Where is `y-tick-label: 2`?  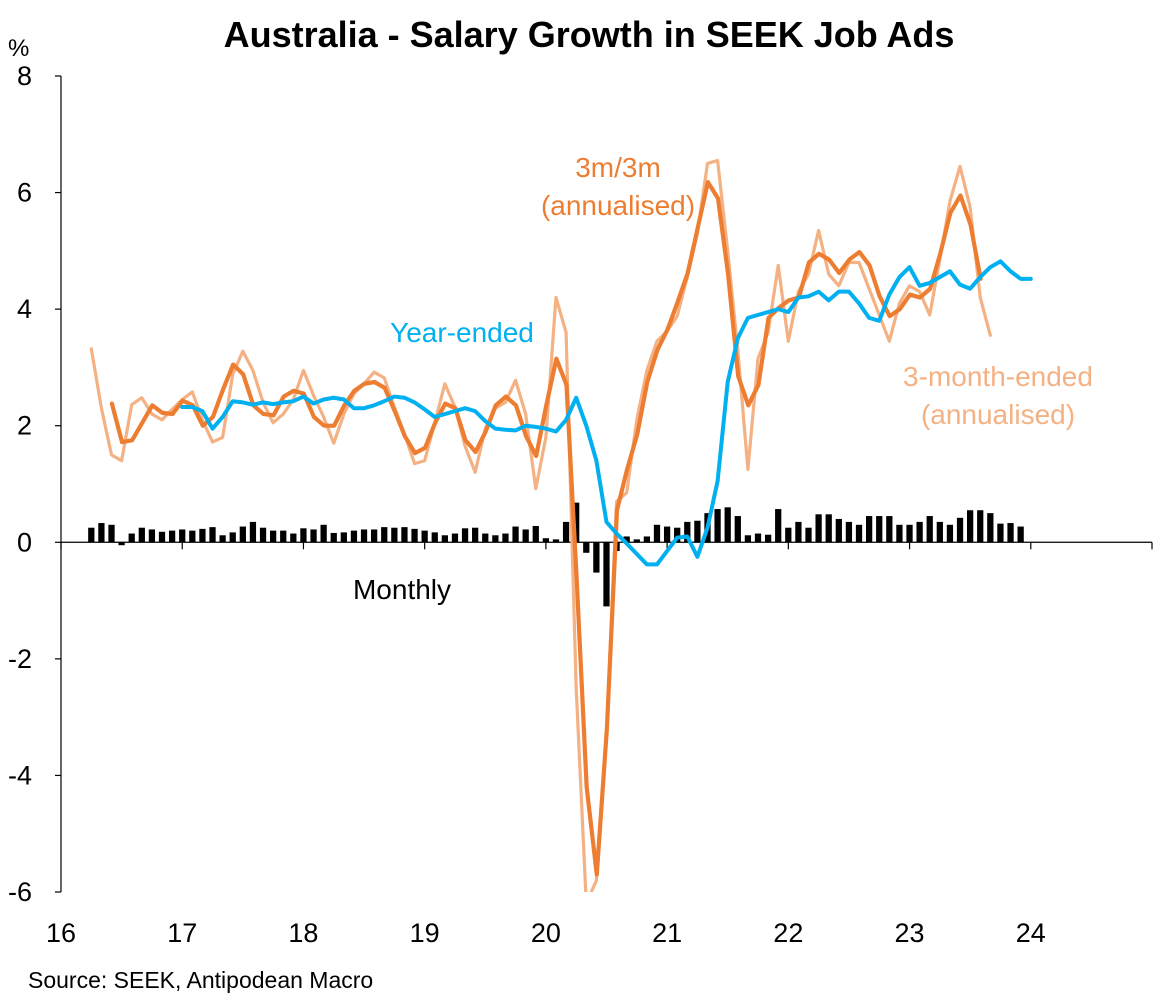
y-tick-label: 2 is located at coordinates (24, 426).